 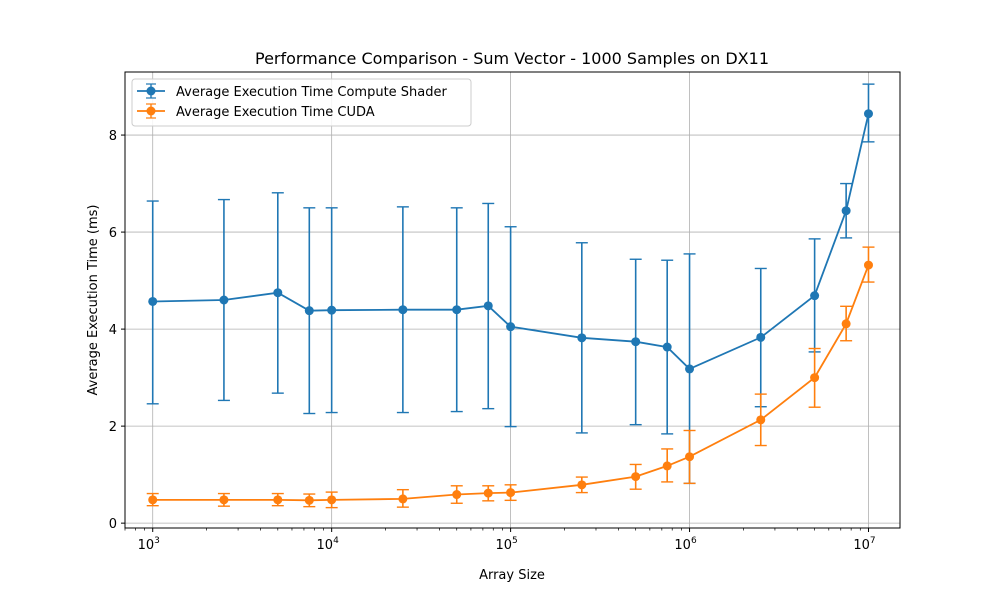 I want to click on x-tick-label: 10⁵, so click(x=506, y=544).